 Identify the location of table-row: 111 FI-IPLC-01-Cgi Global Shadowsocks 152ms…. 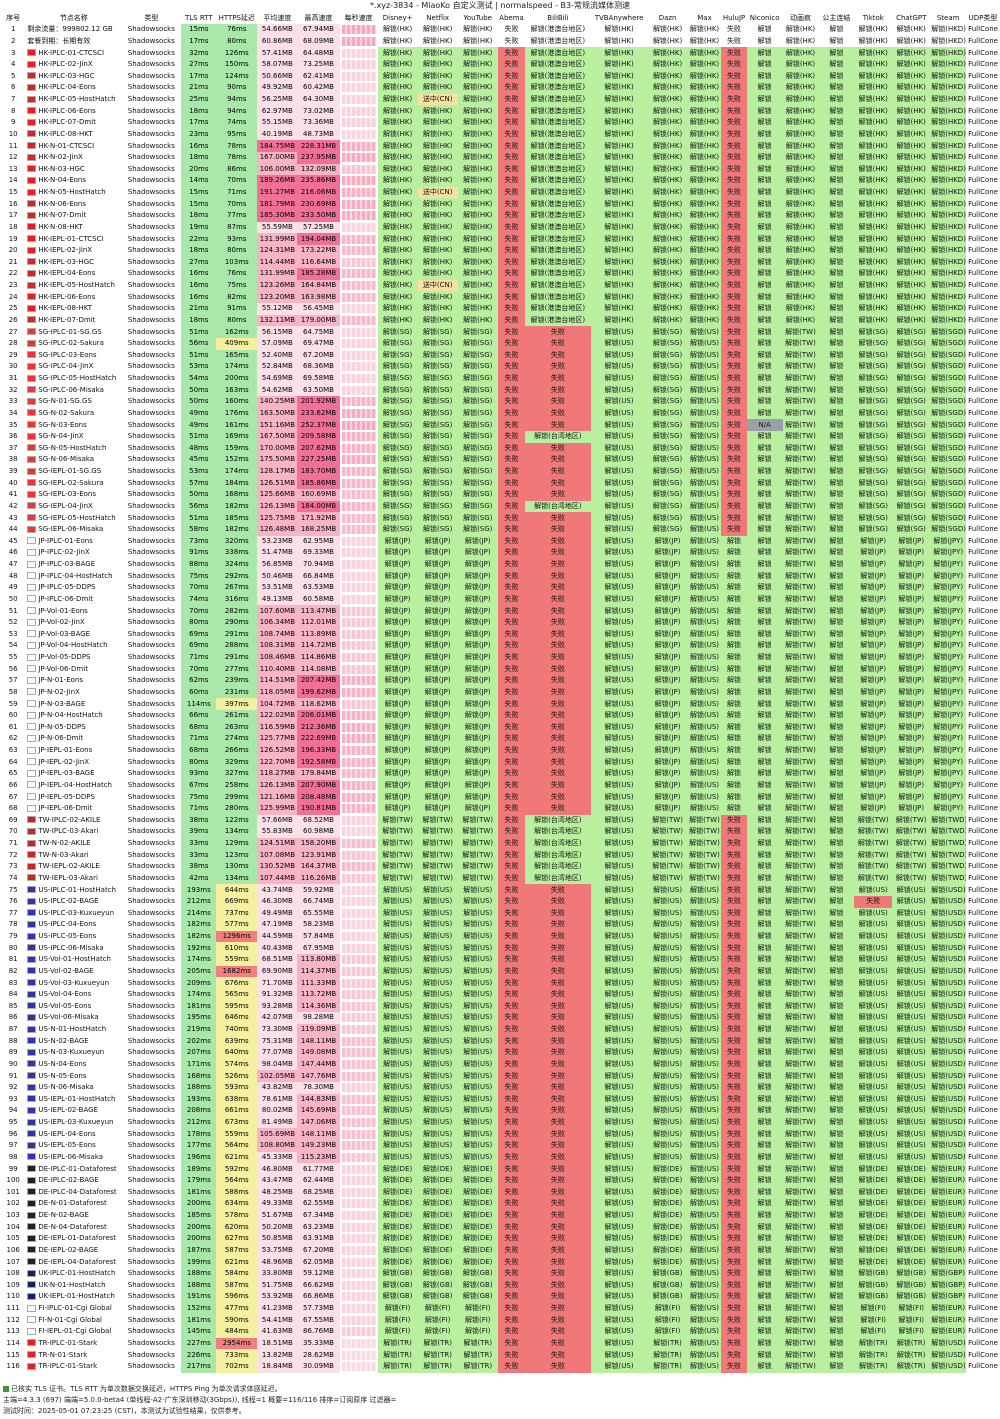
(500, 1308).